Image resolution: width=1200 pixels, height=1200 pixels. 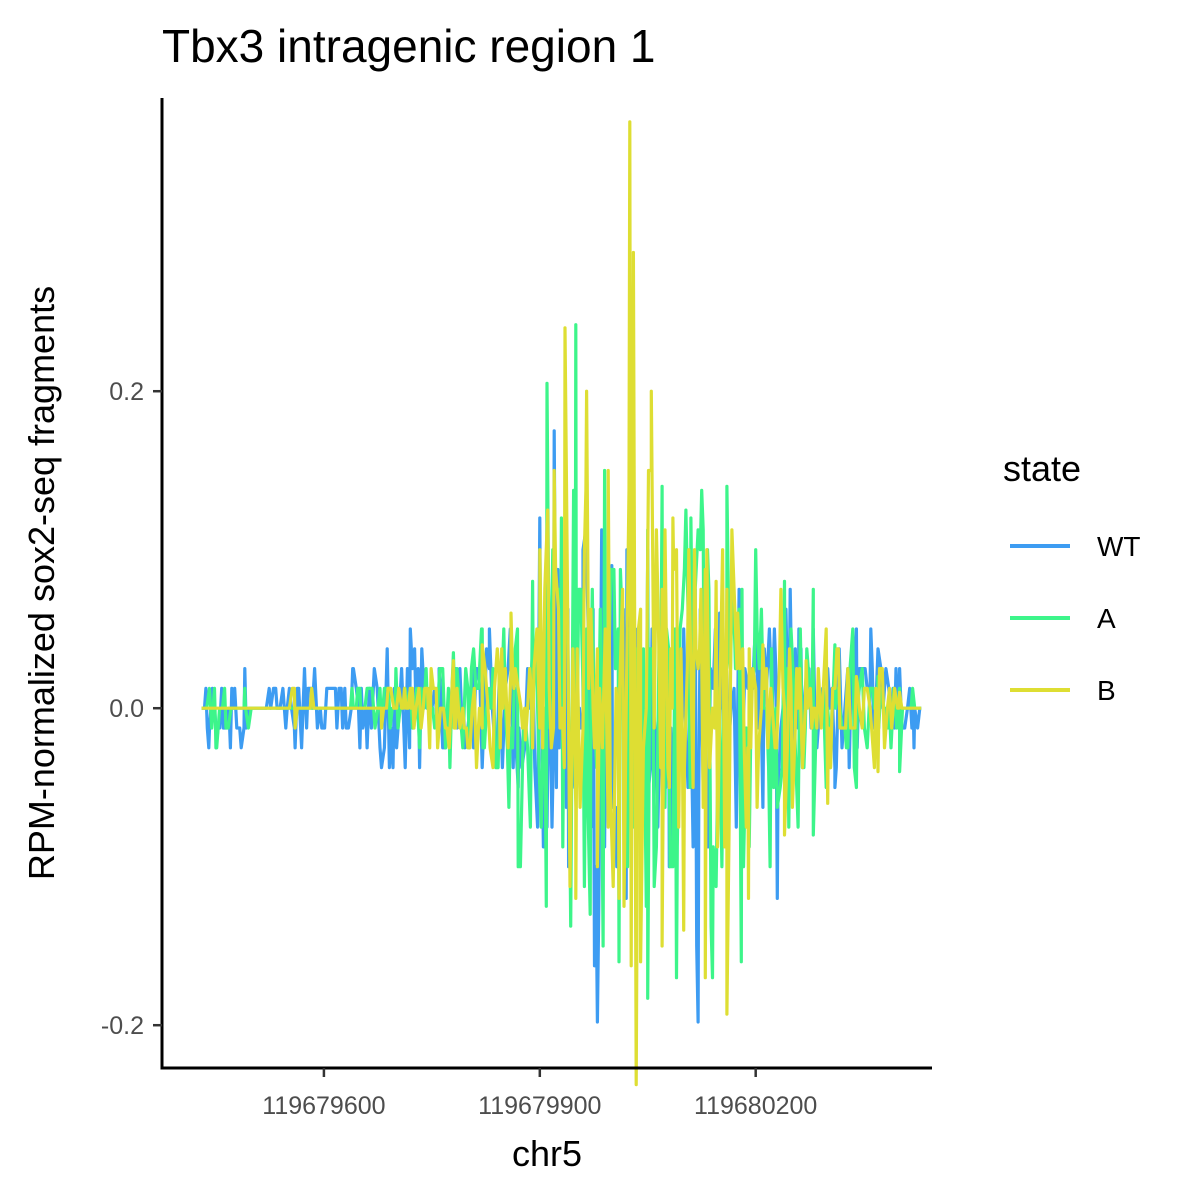 What do you see at coordinates (41, 583) in the screenshot?
I see `y-axis-title: RPM-normalized sox2-seq fragments` at bounding box center [41, 583].